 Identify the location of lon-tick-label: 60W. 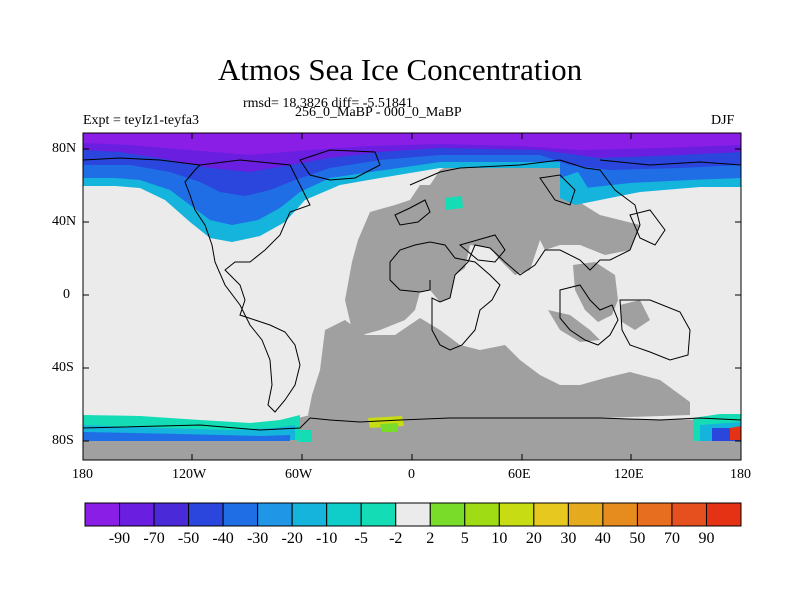
(299, 474).